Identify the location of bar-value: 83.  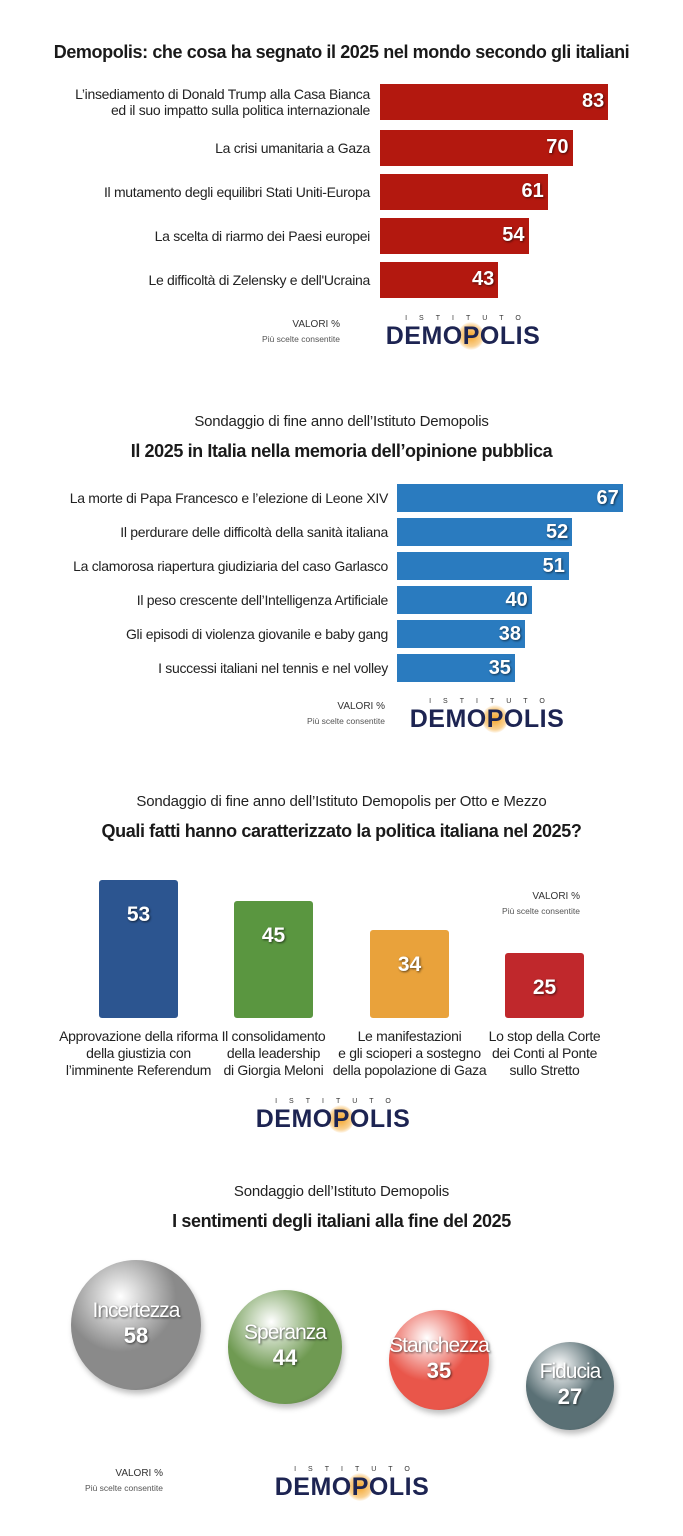
(593, 101).